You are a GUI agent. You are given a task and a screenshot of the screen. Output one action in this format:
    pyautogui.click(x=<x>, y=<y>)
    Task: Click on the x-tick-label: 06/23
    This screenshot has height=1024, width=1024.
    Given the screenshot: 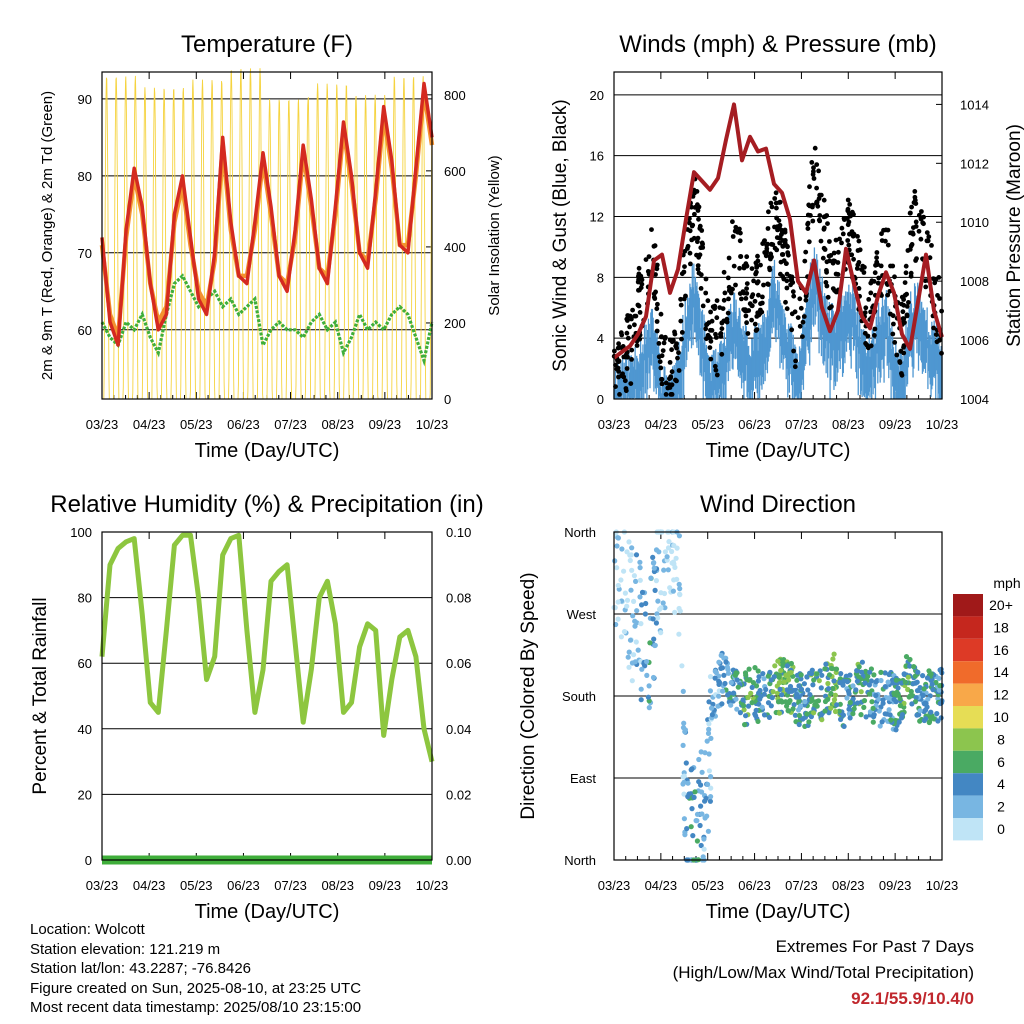 What is the action you would take?
    pyautogui.click(x=243, y=424)
    